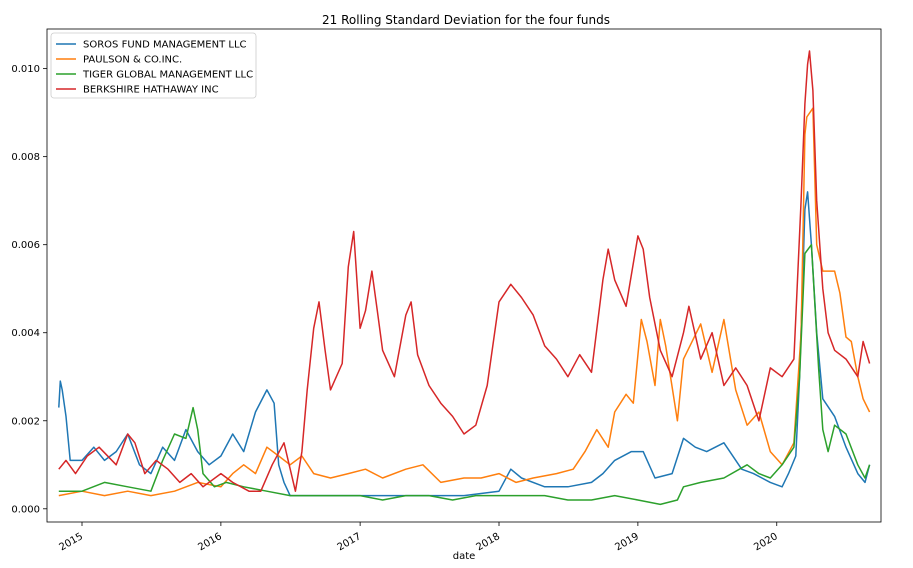  What do you see at coordinates (165, 45) in the screenshot?
I see `legend-label: SOROS FUND MANAGEMENT LLC` at bounding box center [165, 45].